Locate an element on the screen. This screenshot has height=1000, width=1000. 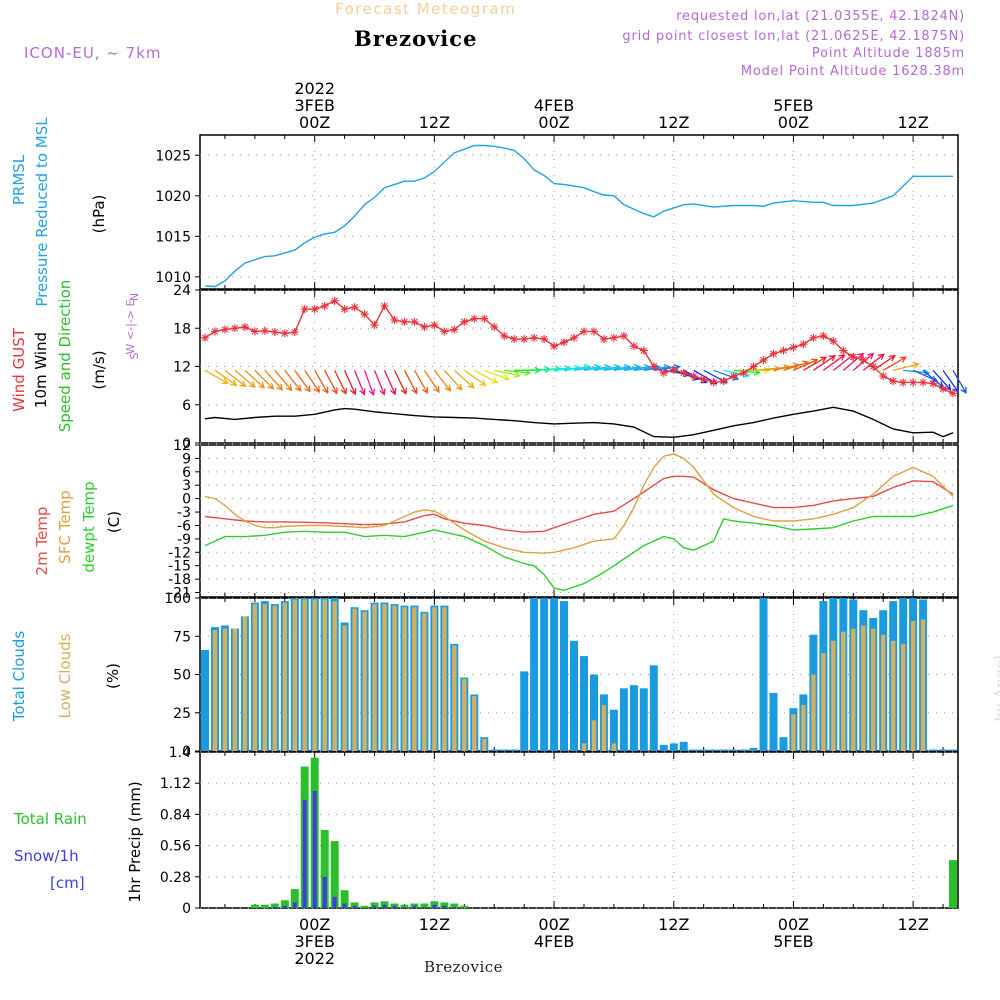
y-tick-label: -3 is located at coordinates (184, 513).